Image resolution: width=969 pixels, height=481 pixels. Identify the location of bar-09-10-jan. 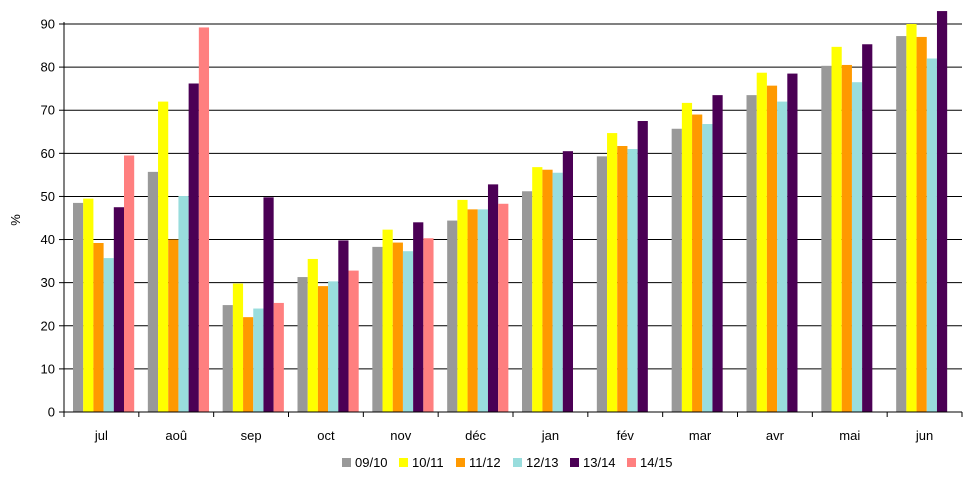
(527, 301).